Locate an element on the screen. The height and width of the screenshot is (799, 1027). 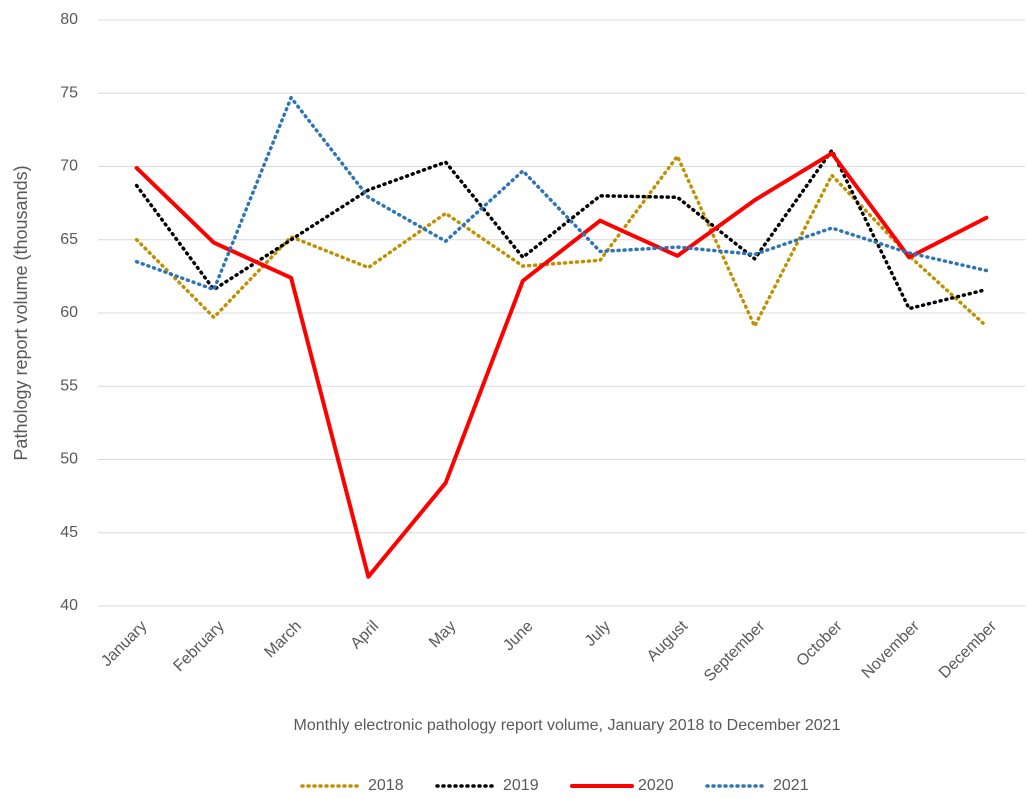
x-tick-label: April is located at coordinates (365, 635).